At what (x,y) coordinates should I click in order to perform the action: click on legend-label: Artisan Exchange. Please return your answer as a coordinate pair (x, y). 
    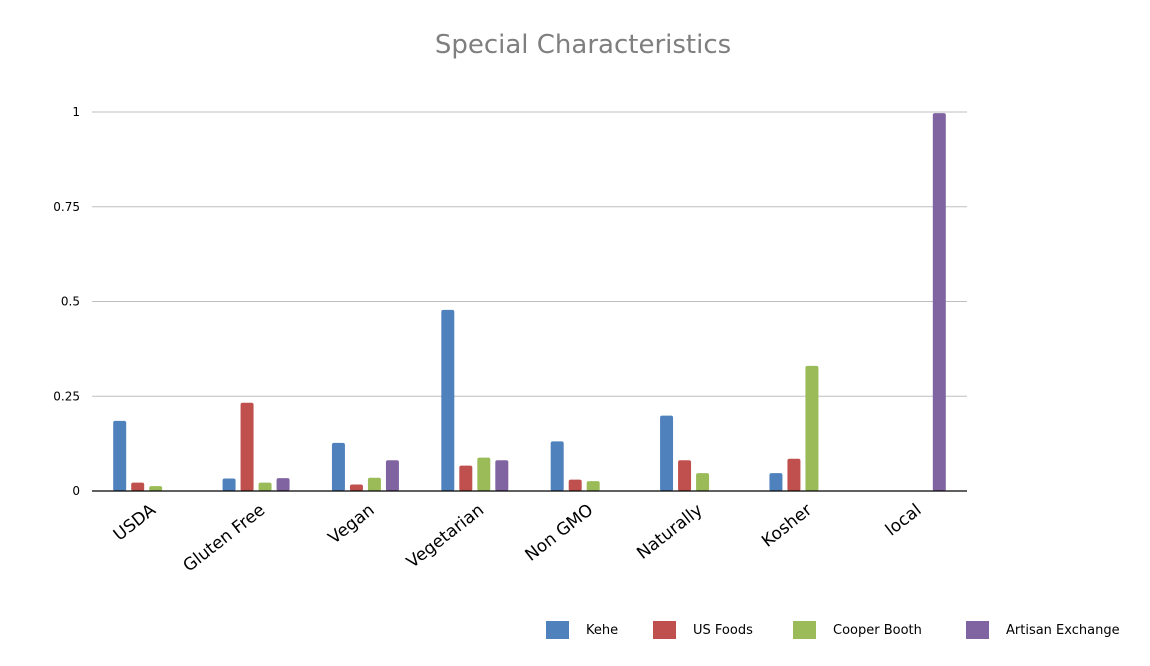
    Looking at the image, I should click on (1063, 630).